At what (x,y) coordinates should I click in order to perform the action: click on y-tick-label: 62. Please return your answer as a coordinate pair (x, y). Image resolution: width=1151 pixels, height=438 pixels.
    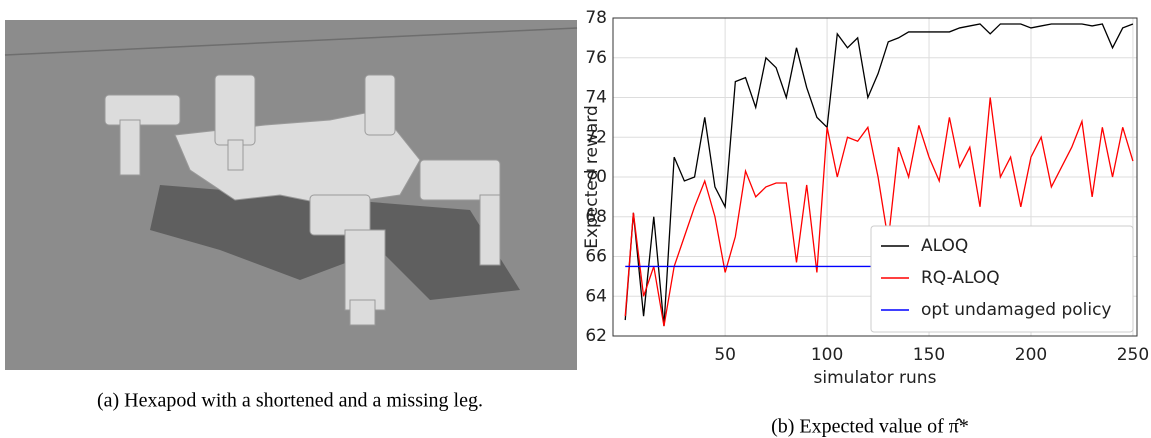
    Looking at the image, I should click on (596, 336).